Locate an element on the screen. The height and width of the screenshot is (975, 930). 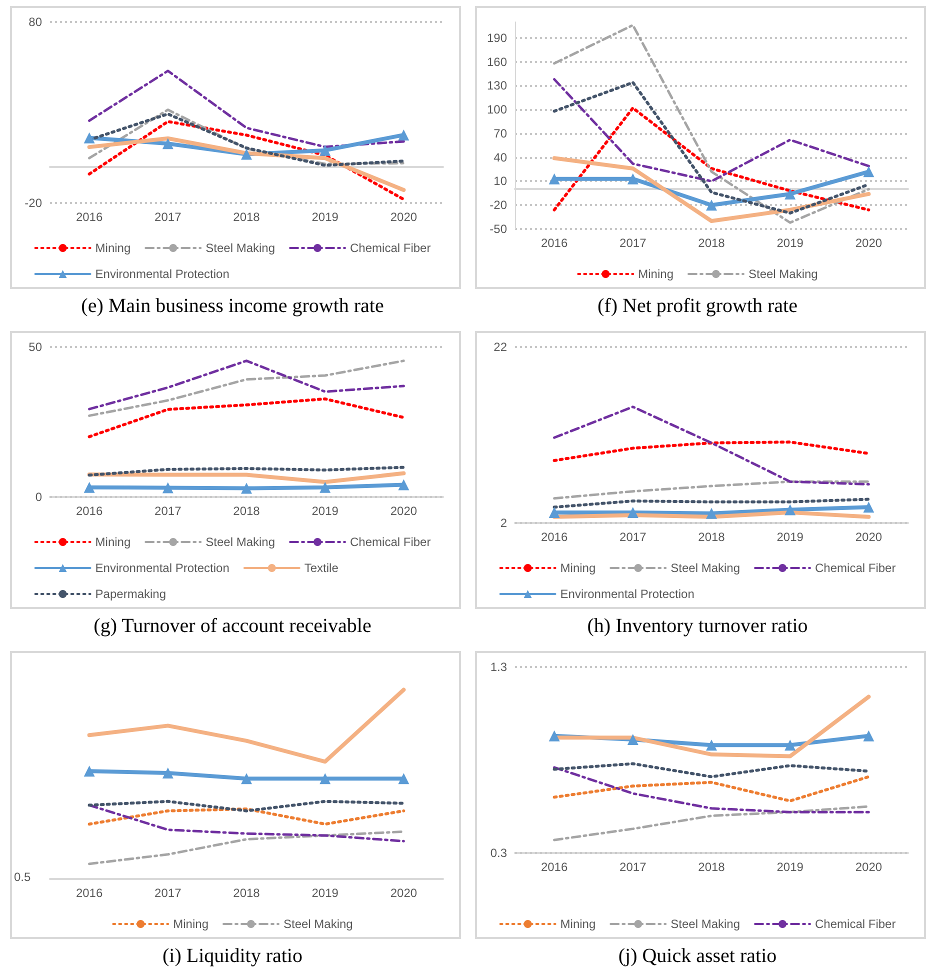
text: (j) Quick asset ratio is located at coordinates (697, 956).